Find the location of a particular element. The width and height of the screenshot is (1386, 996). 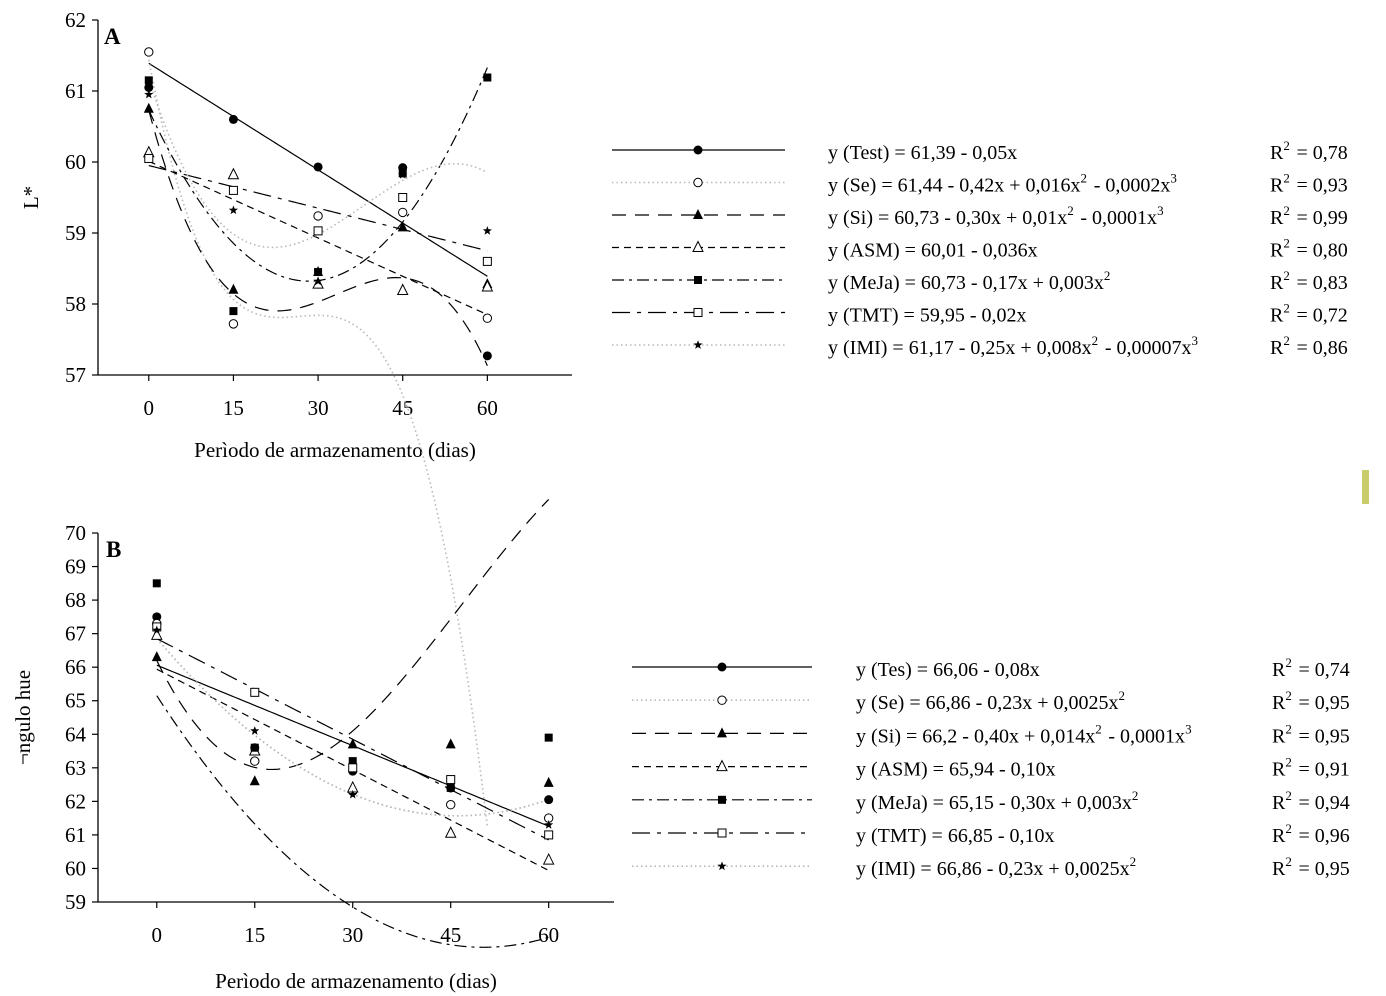

fit-line-asm is located at coordinates (318, 238).